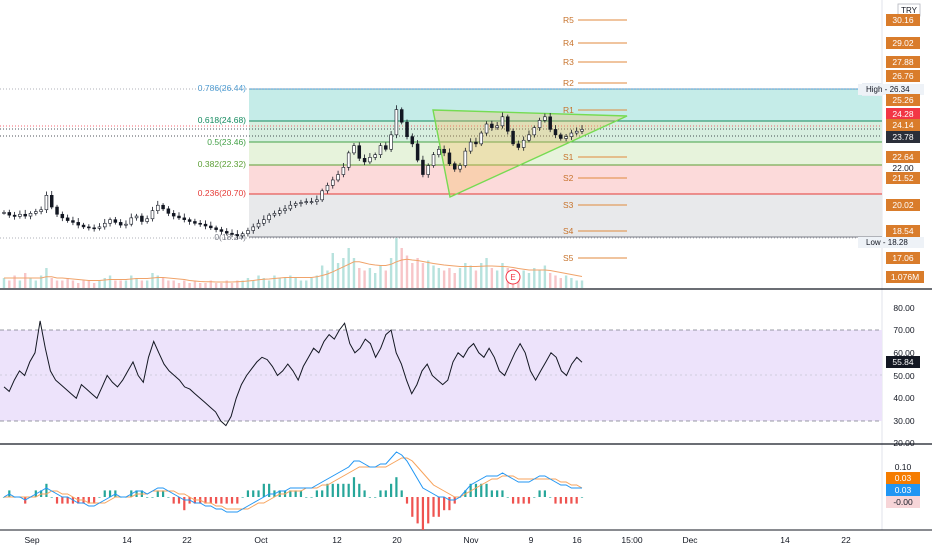 Image resolution: width=932 pixels, height=555 pixels. I want to click on time-tick-sep: Sep, so click(31, 540).